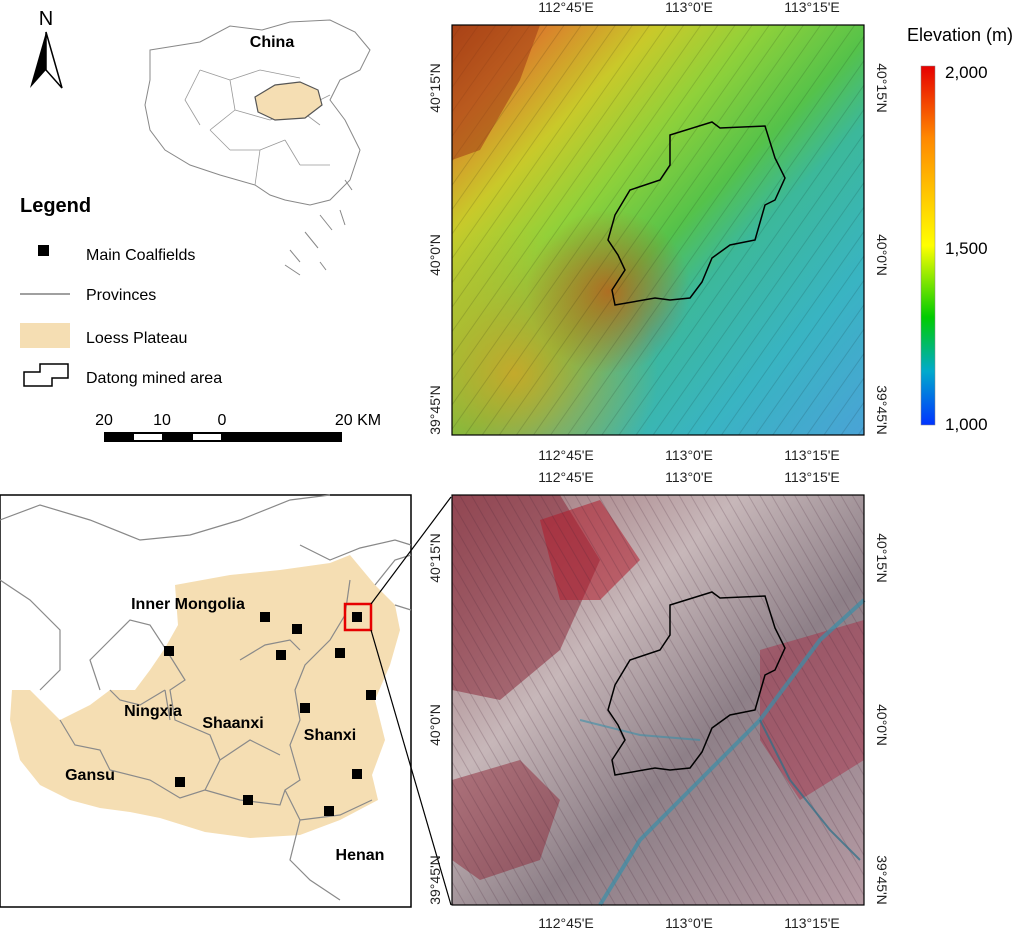  What do you see at coordinates (882, 558) in the screenshot?
I see `image-right-tick: 40°15'N` at bounding box center [882, 558].